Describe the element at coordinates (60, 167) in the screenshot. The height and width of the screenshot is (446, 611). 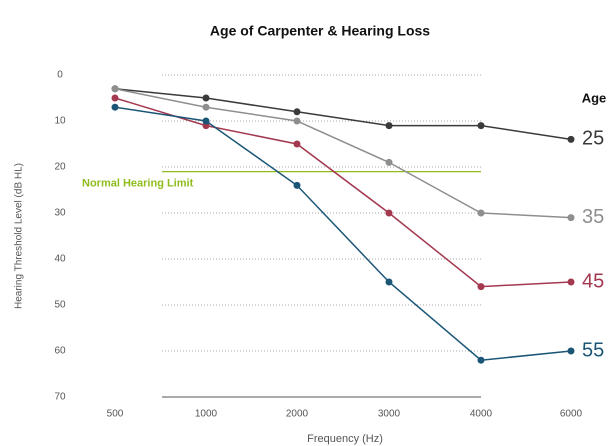
I see `y-tick-label: 20` at that location.